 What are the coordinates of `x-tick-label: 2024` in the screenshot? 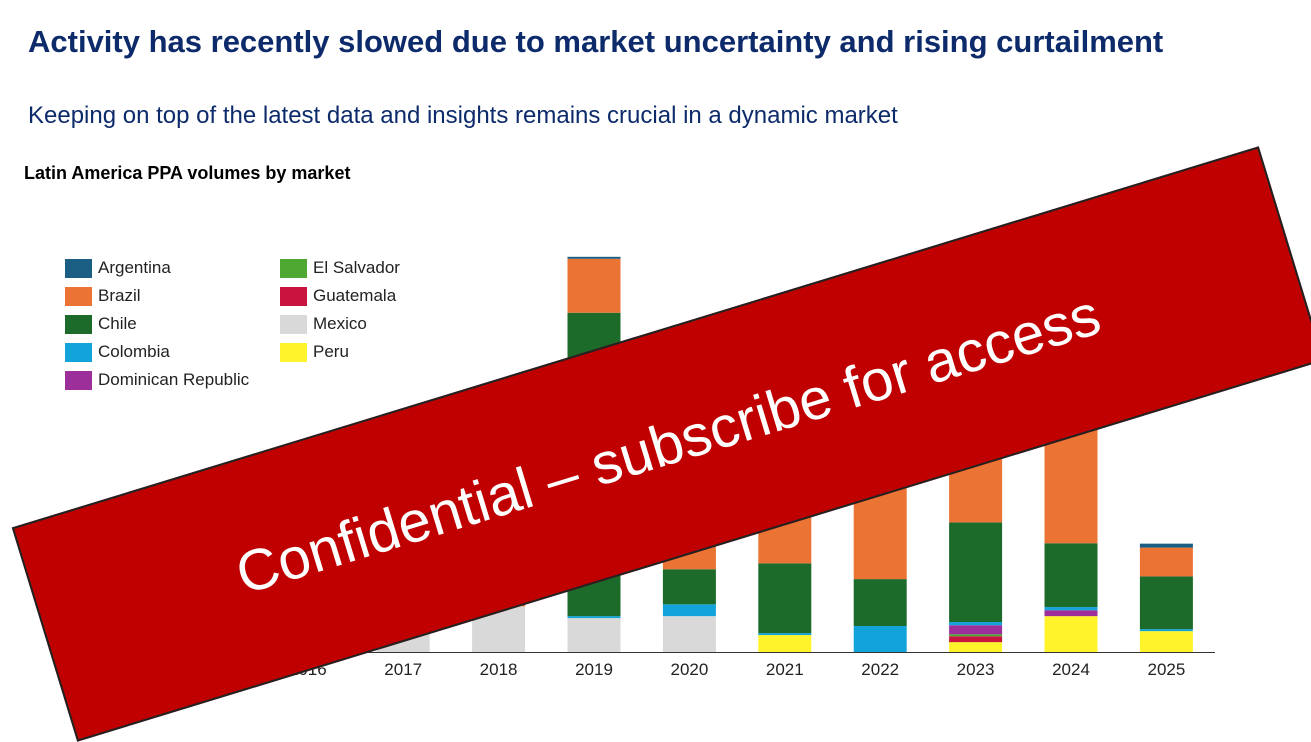 It's located at (1071, 669).